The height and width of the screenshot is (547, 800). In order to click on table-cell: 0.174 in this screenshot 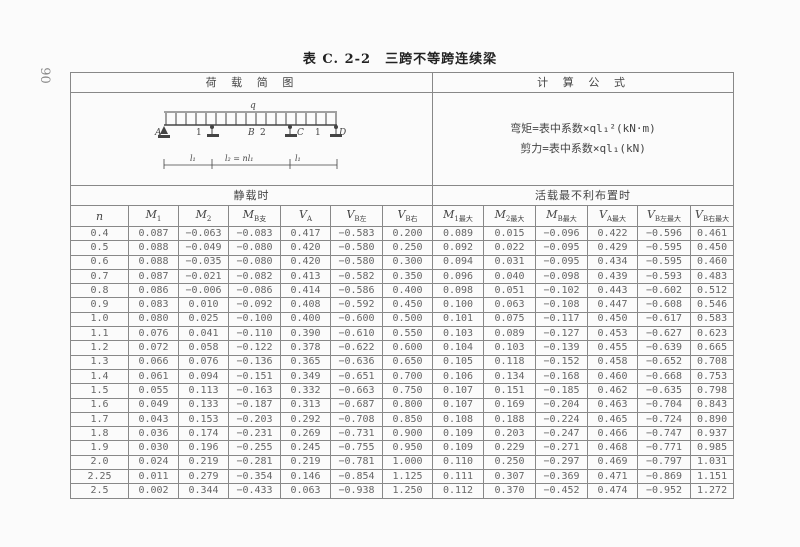, I will do `click(203, 434)`.